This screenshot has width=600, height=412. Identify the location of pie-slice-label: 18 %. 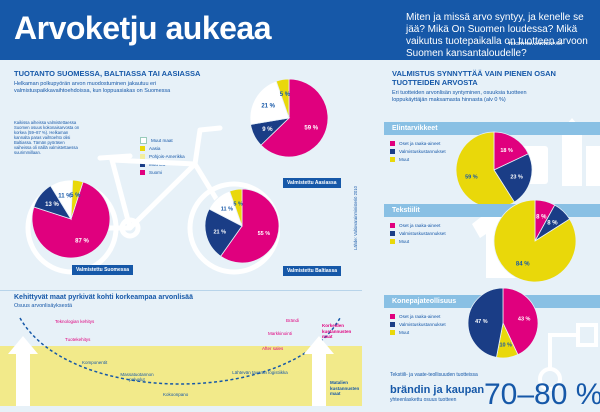
(506, 151).